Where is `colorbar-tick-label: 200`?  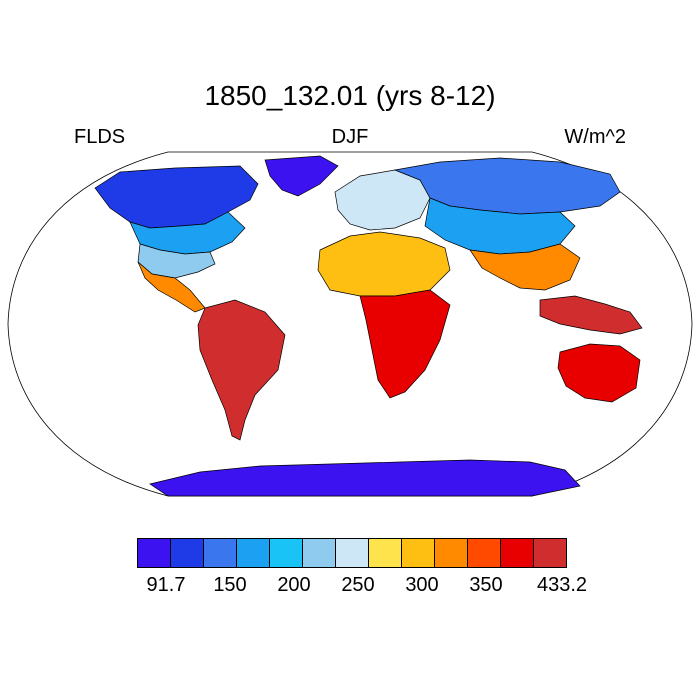 colorbar-tick-label: 200 is located at coordinates (294, 585).